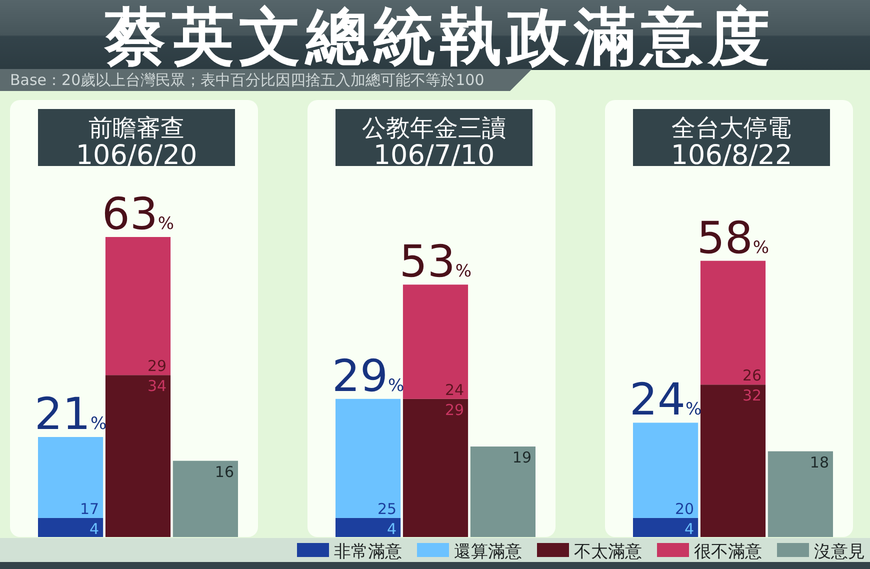 This screenshot has height=569, width=870. What do you see at coordinates (752, 375) in the screenshot?
I see `data-label: 26` at bounding box center [752, 375].